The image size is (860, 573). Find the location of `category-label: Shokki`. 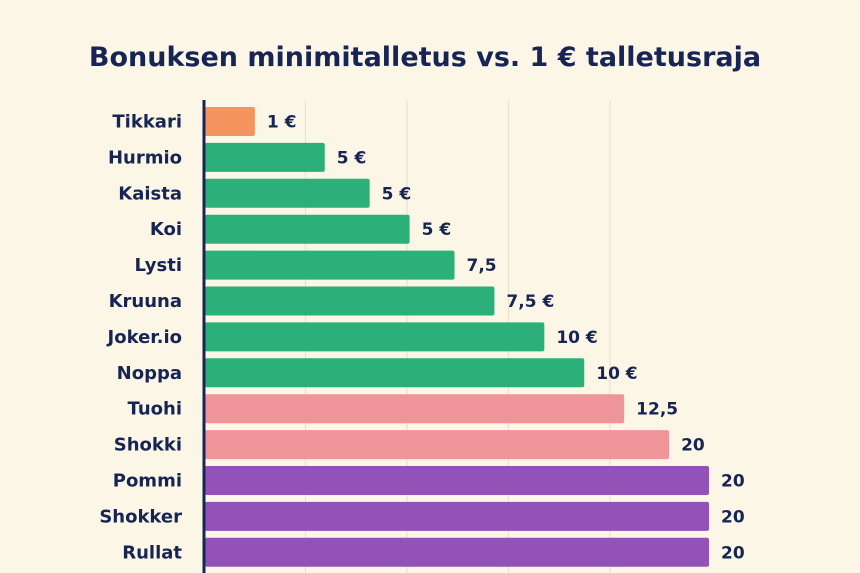

category-label: Shokki is located at coordinates (148, 445).